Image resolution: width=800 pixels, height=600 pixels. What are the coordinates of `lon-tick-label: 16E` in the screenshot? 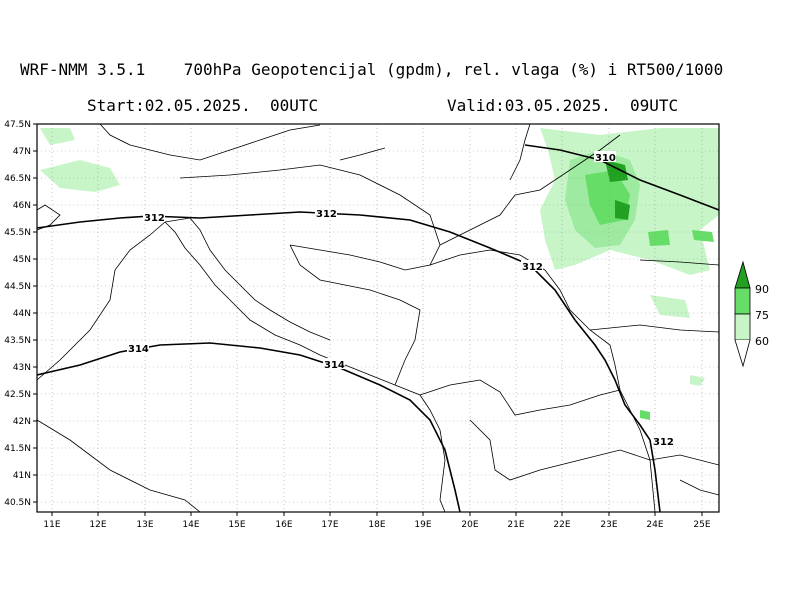 It's located at (283, 525).